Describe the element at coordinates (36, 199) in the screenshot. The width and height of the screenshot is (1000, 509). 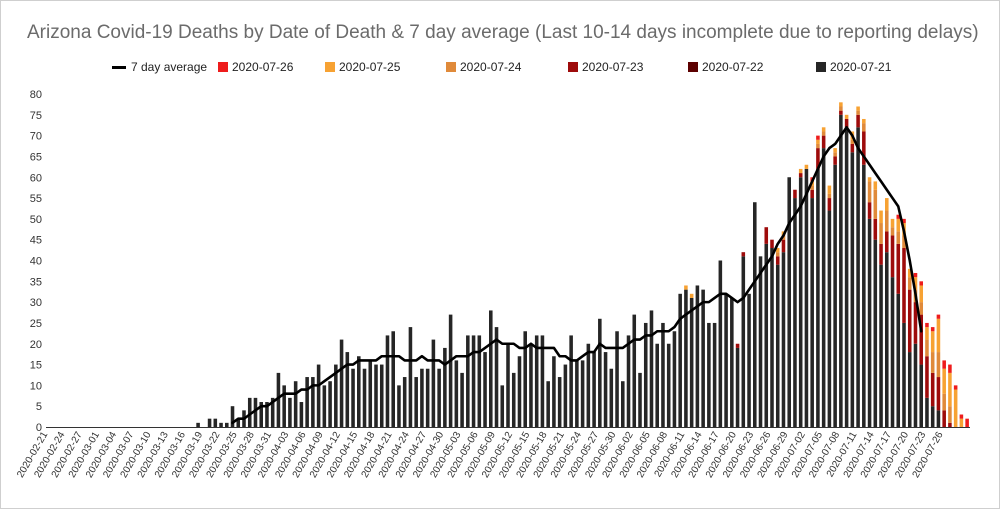
I see `y-tick-label: 55` at that location.